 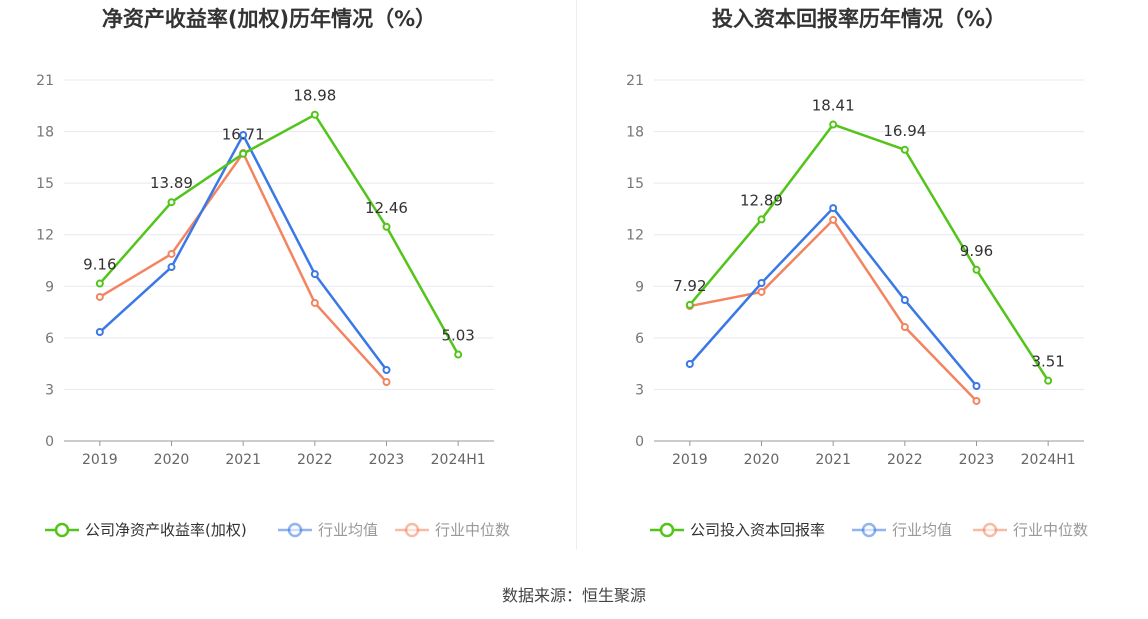 I want to click on data-label: 9.16, so click(x=99, y=265).